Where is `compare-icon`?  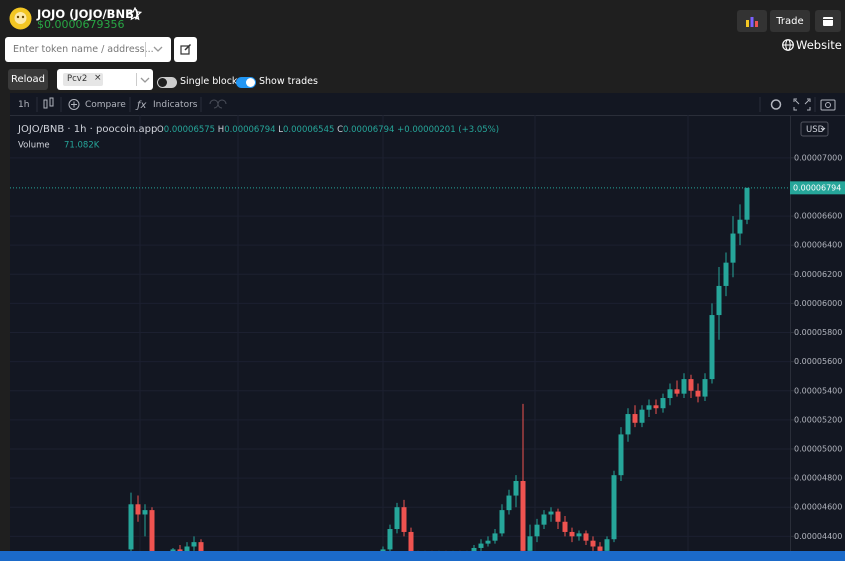
compare-icon is located at coordinates (74, 104).